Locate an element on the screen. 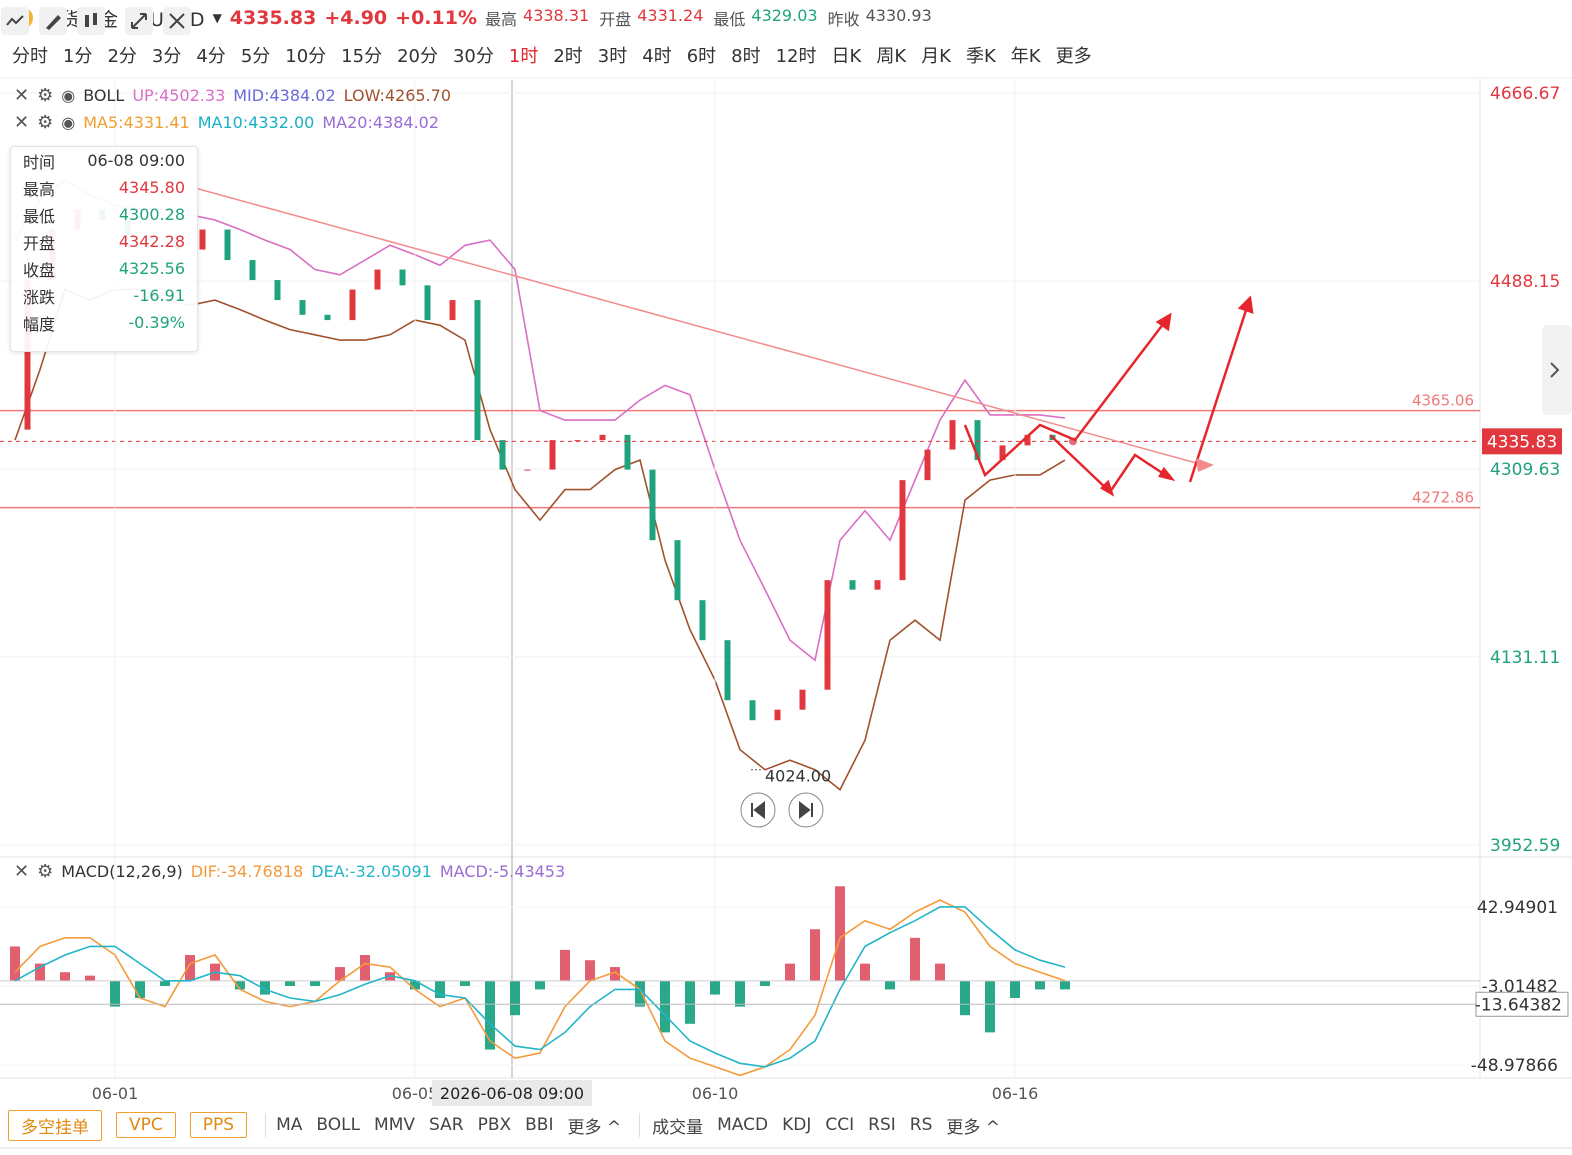 The width and height of the screenshot is (1572, 1155). sub-indicator: CCI is located at coordinates (840, 1125).